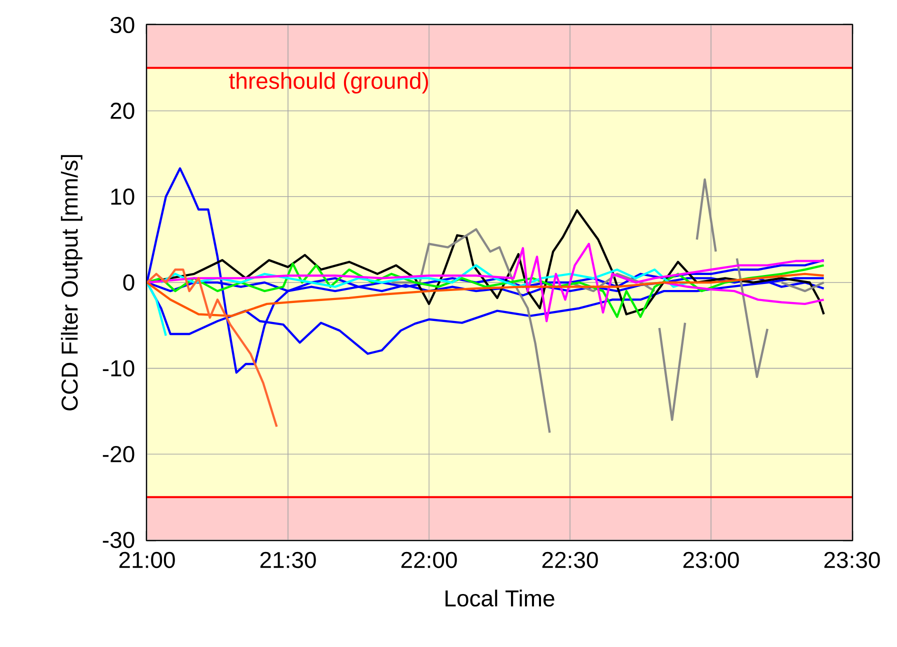 This screenshot has height=647, width=897. I want to click on y-tick-label: 30, so click(122, 25).